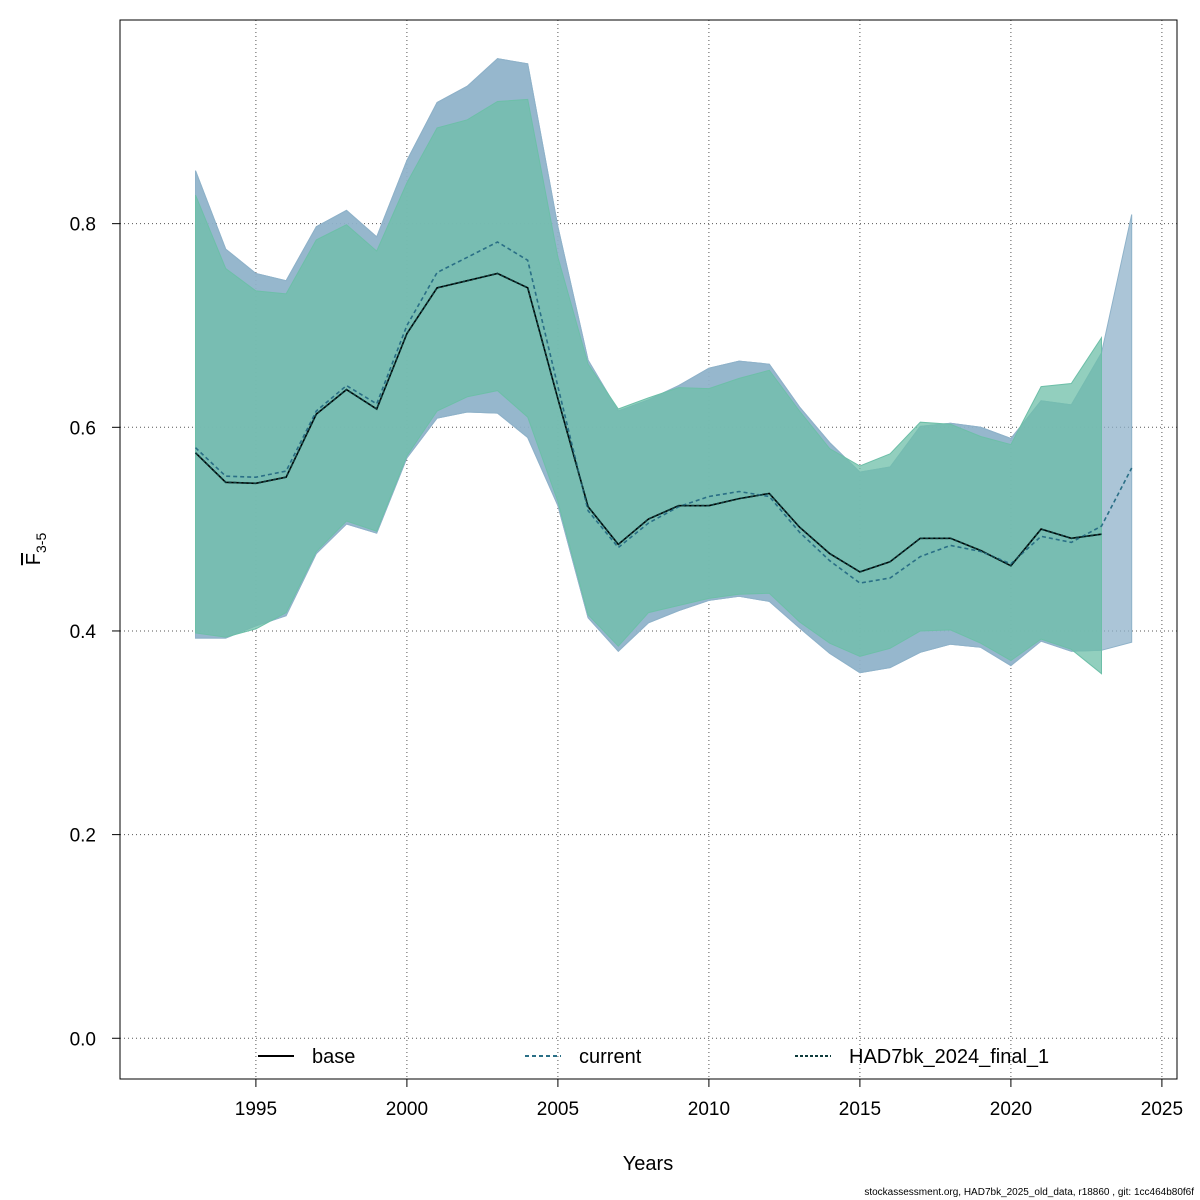 The width and height of the screenshot is (1200, 1200). I want to click on y-axis-title: F3-5, so click(36, 549).